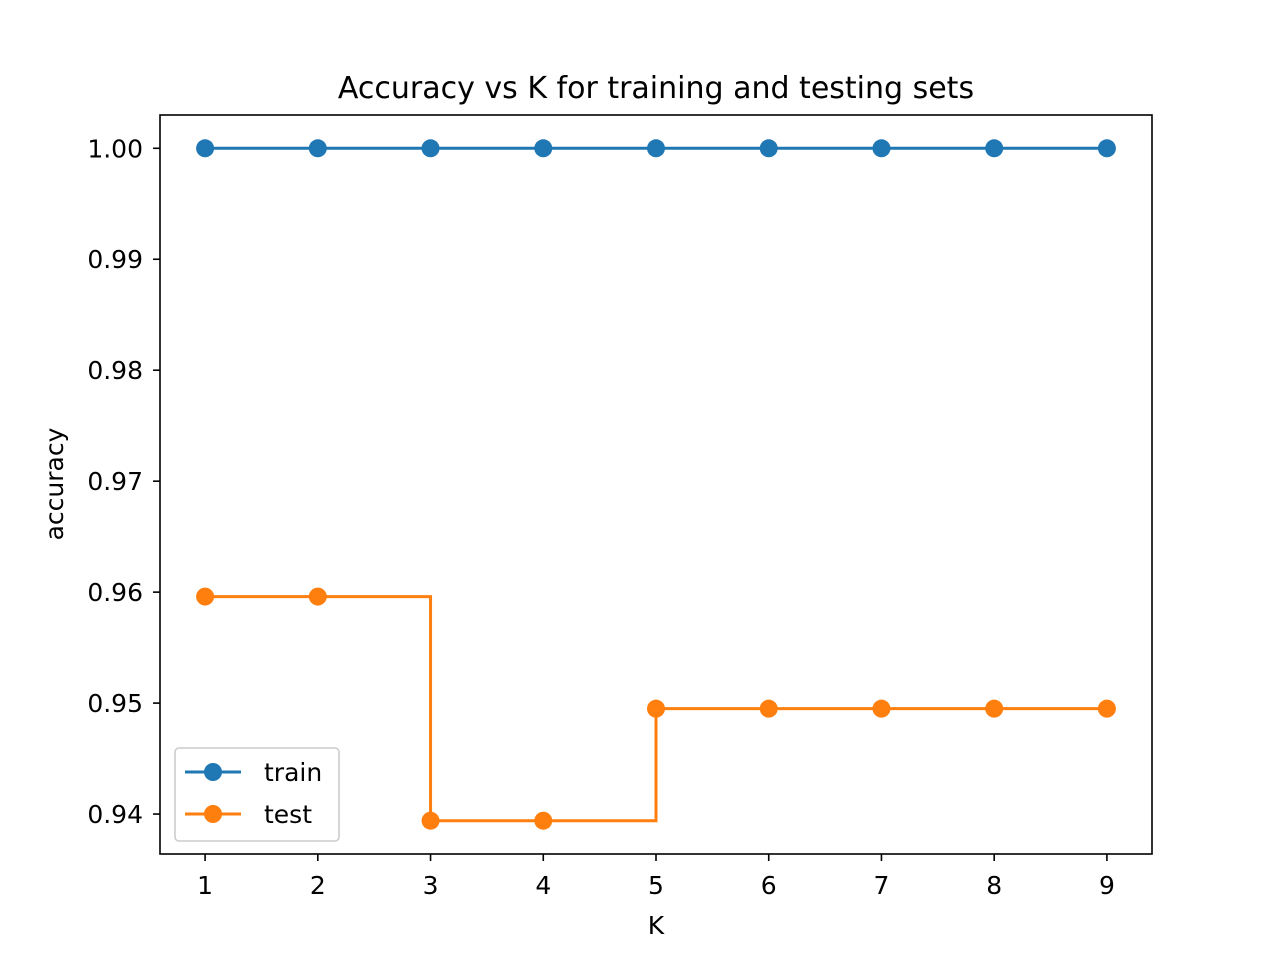  Describe the element at coordinates (656, 925) in the screenshot. I see `x-axis-label: K` at that location.